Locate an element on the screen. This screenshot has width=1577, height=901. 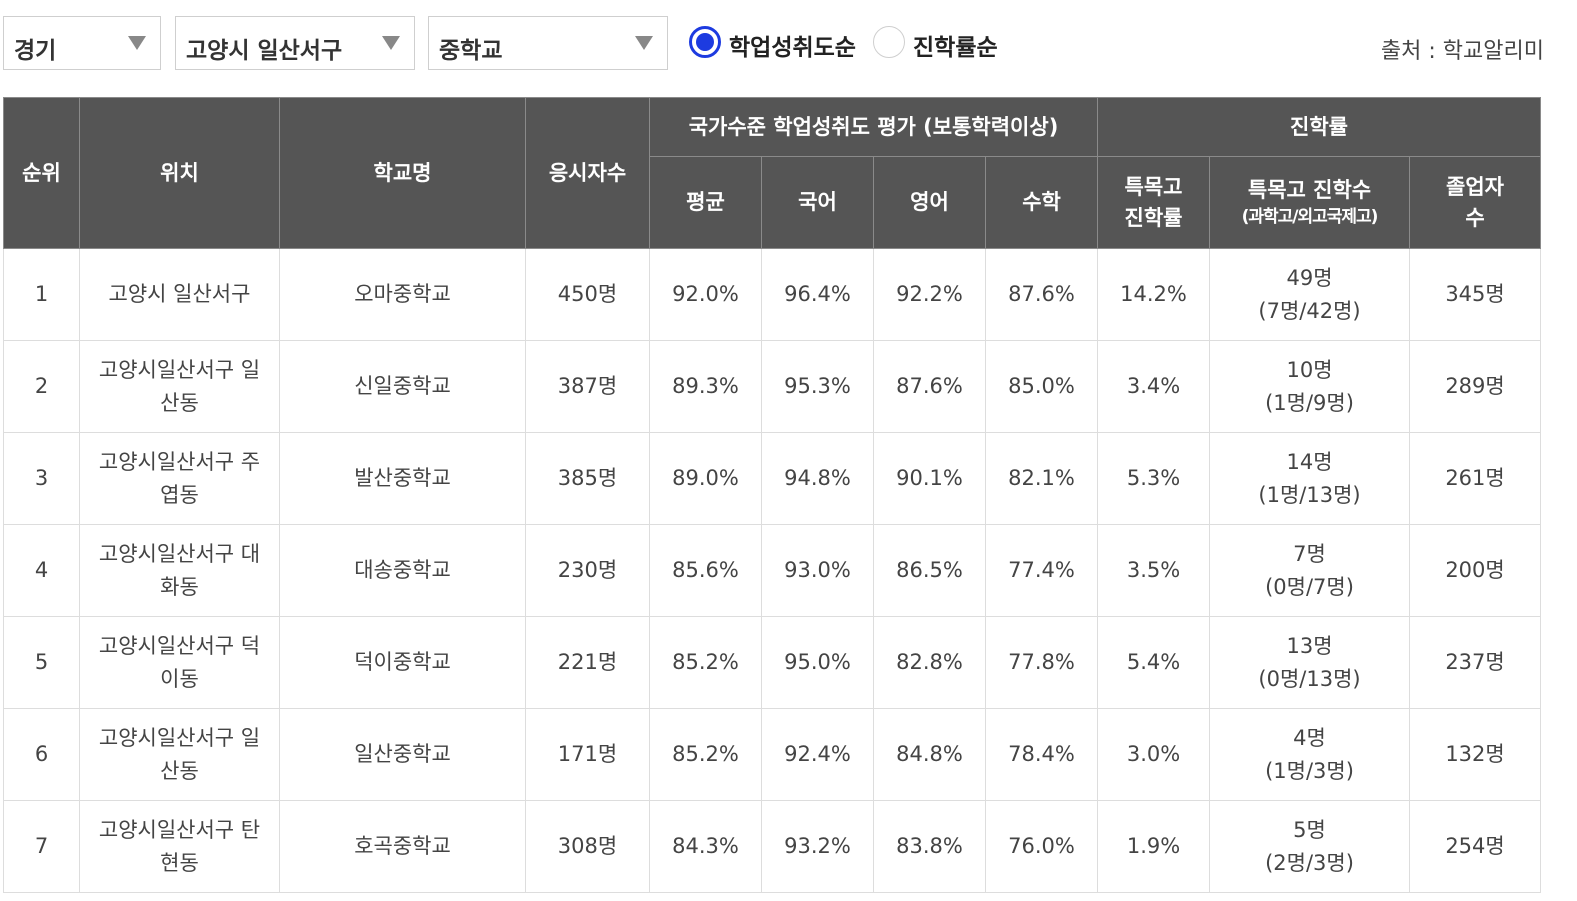
cell-avg: 85.6% is located at coordinates (705, 570).